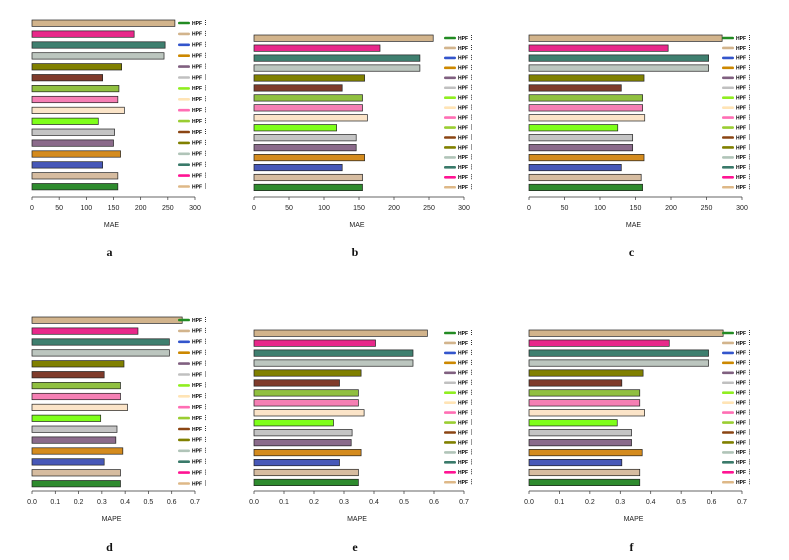 This screenshot has width=789, height=560. What do you see at coordinates (195, 208) in the screenshot?
I see `x-tick-label: 300` at bounding box center [195, 208].